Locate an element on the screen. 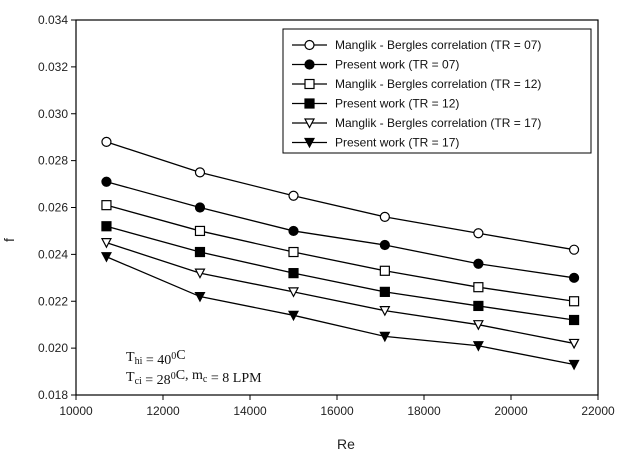  legend-entry: Present work (TR = 12) is located at coordinates (375, 104).